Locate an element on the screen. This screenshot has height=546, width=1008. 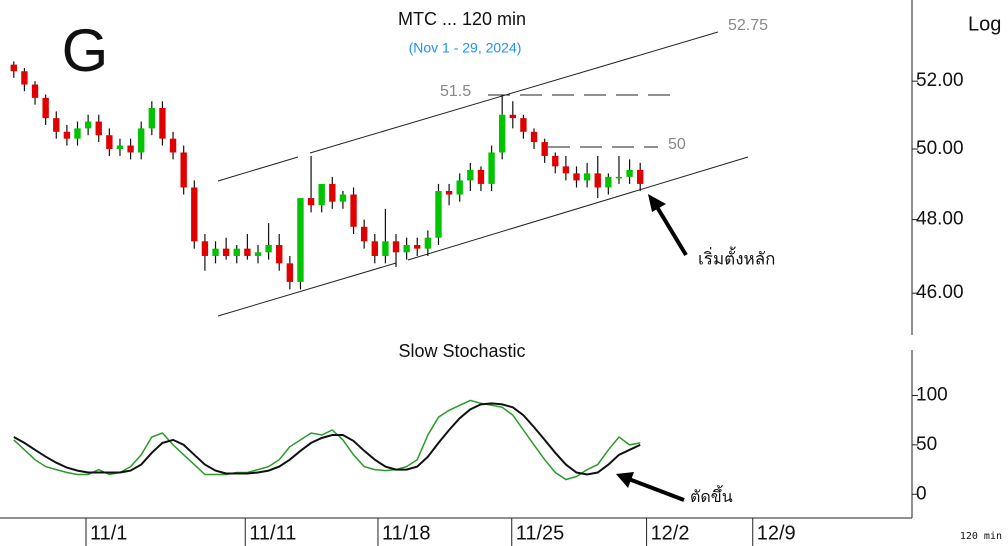
x-tick-label: 11/11 is located at coordinates (272, 533).